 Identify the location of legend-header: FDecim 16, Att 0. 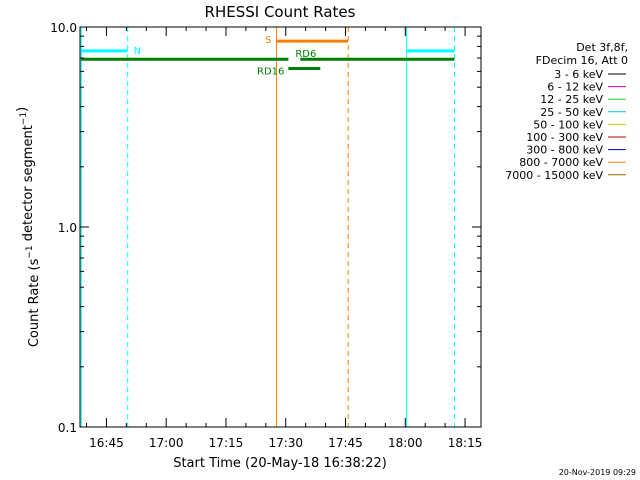
(582, 60).